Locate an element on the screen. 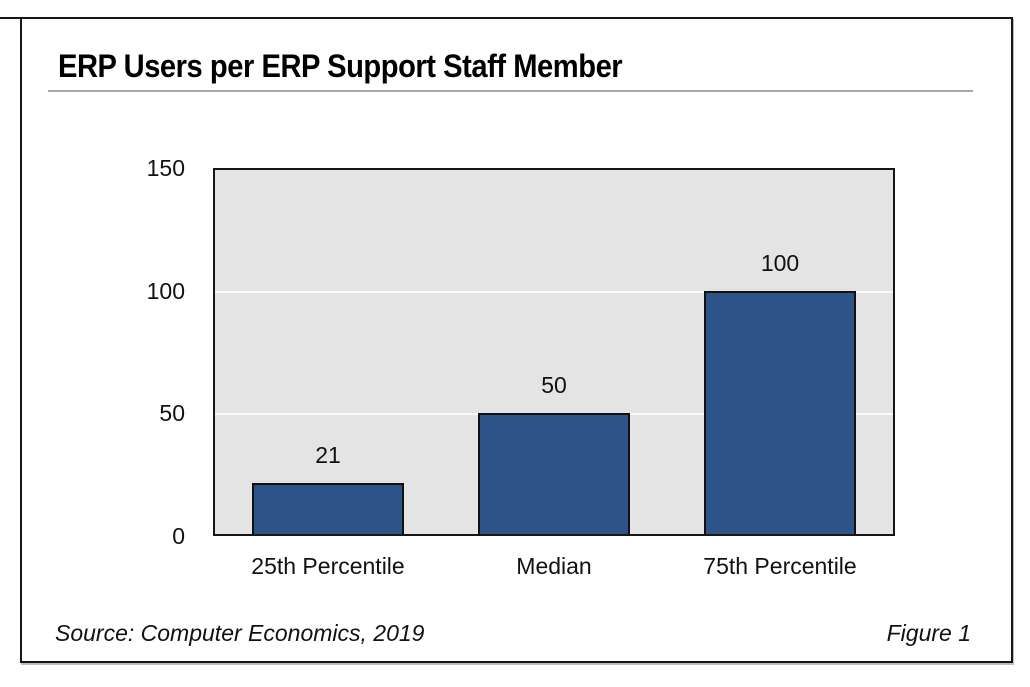  x-axis-label: 75th Percentile is located at coordinates (780, 566).